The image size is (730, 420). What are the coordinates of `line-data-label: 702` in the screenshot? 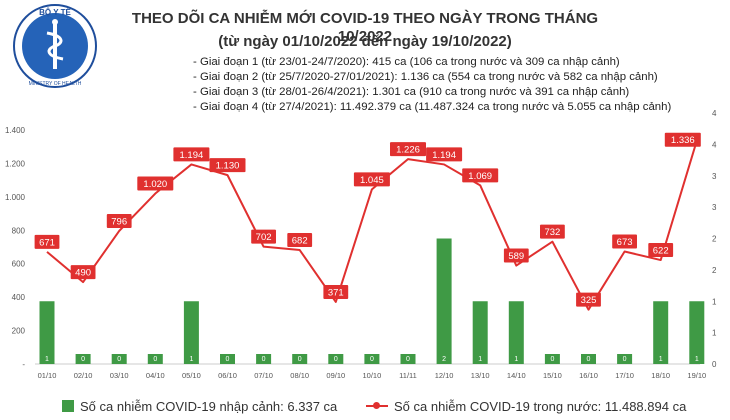 It's located at (264, 237).